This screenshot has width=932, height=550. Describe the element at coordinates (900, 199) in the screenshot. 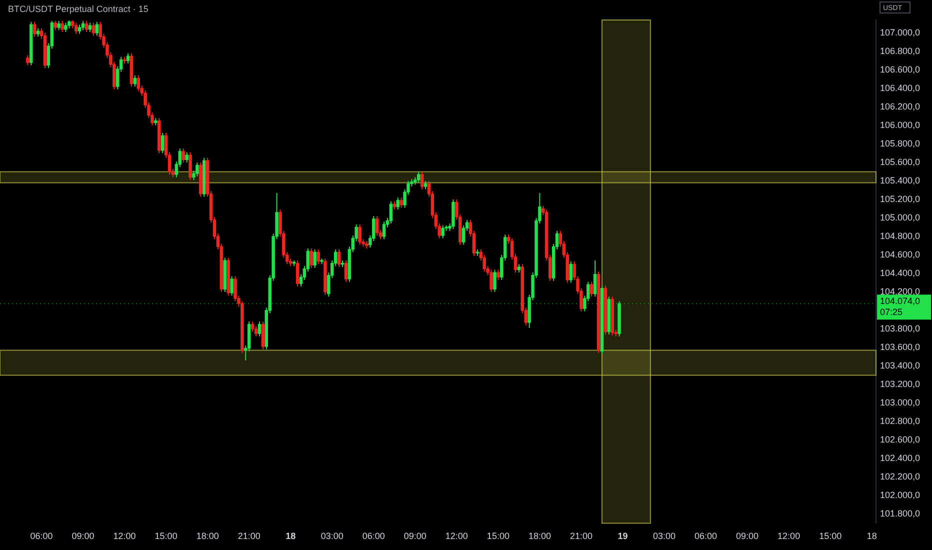

I see `y-tick-label: 105.200,0` at that location.